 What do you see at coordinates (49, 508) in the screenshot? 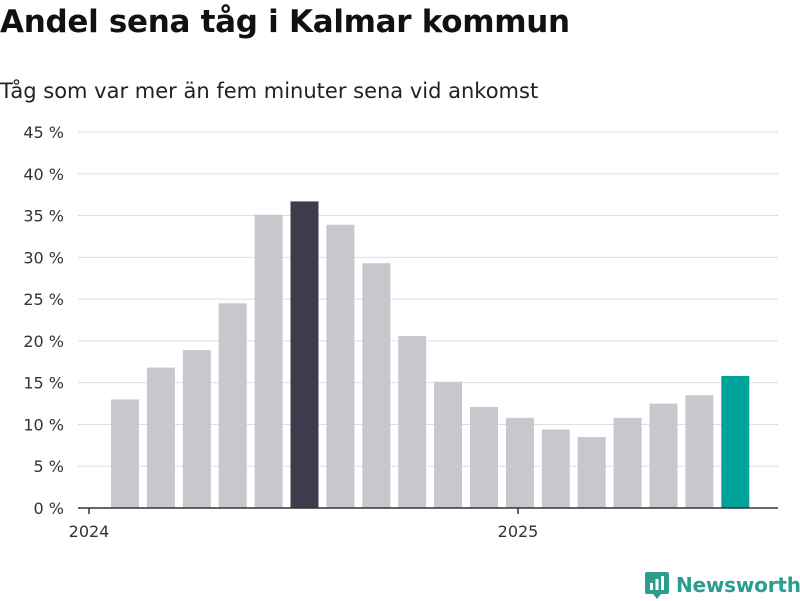
I see `y-tick-label: 0 %` at bounding box center [49, 508].